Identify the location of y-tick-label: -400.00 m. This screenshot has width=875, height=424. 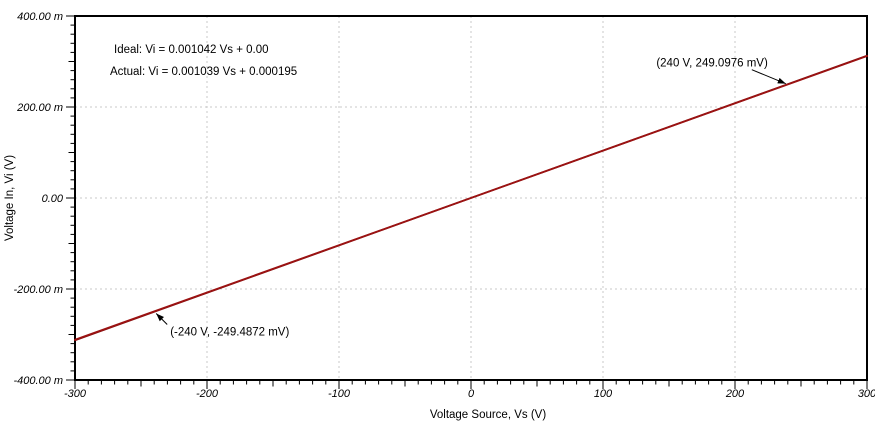
(38, 381).